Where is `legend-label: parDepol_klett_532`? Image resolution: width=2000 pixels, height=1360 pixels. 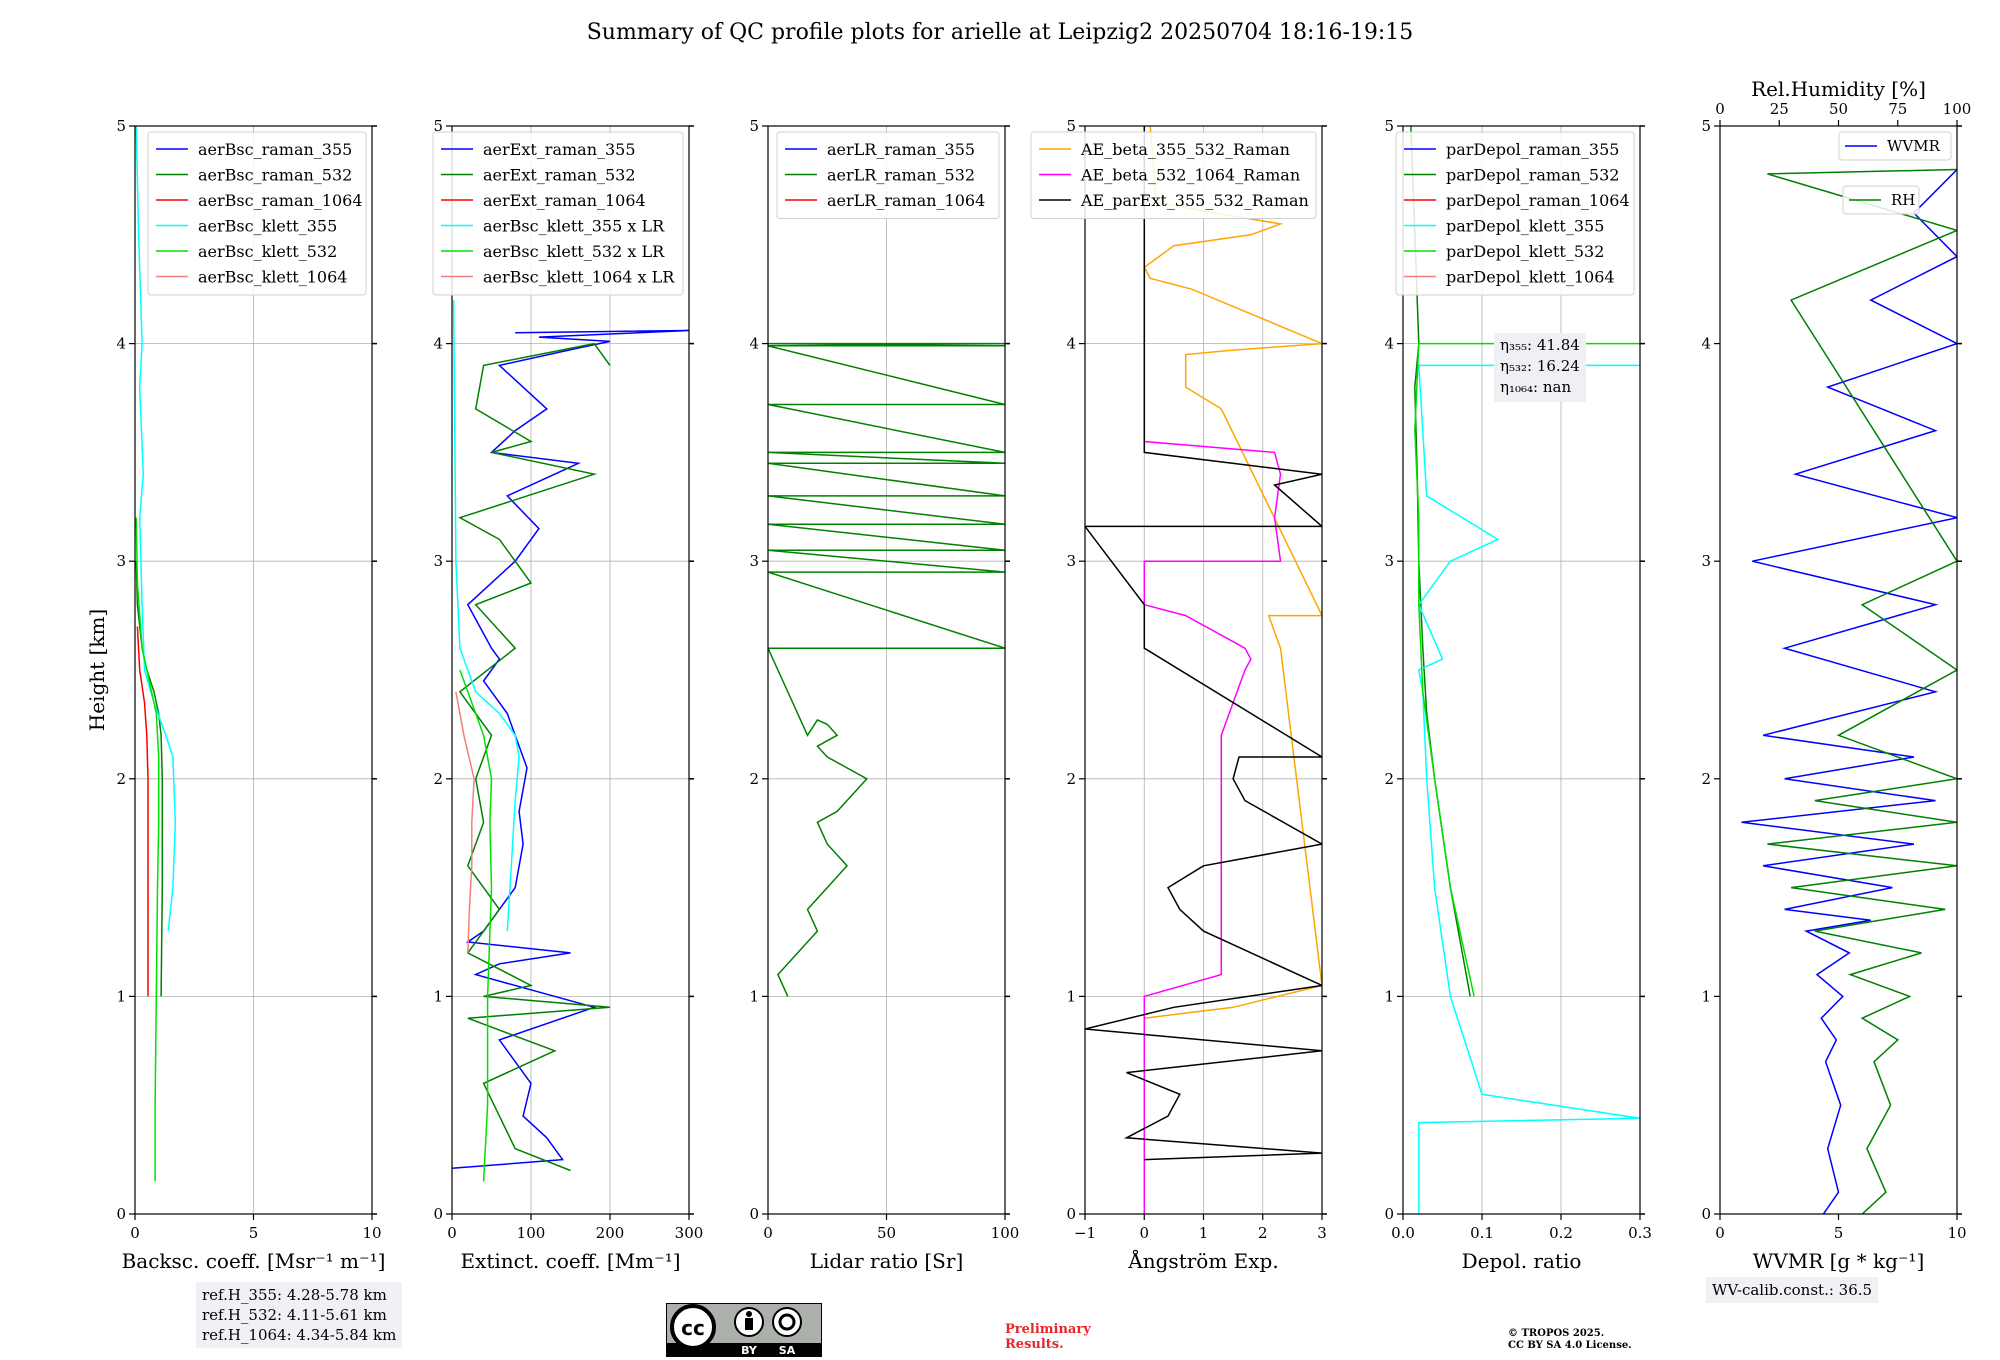 legend-label: parDepol_klett_532 is located at coordinates (1525, 251).